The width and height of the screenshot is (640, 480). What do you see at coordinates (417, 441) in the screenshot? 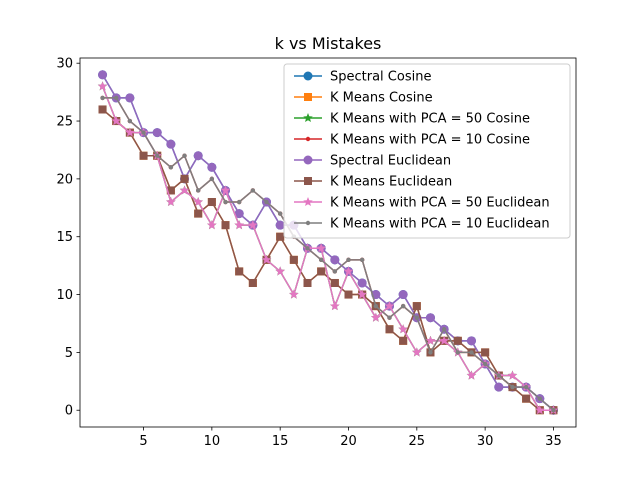
I see `x-tick-label: 25` at bounding box center [417, 441].